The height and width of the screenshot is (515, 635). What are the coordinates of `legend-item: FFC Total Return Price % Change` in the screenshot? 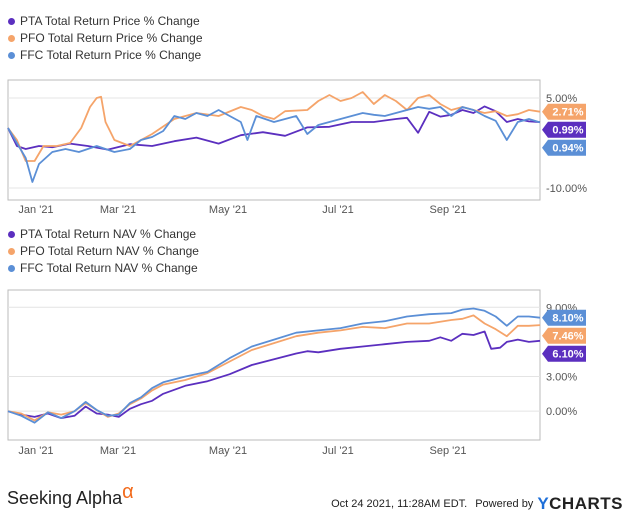 It's located at (105, 55).